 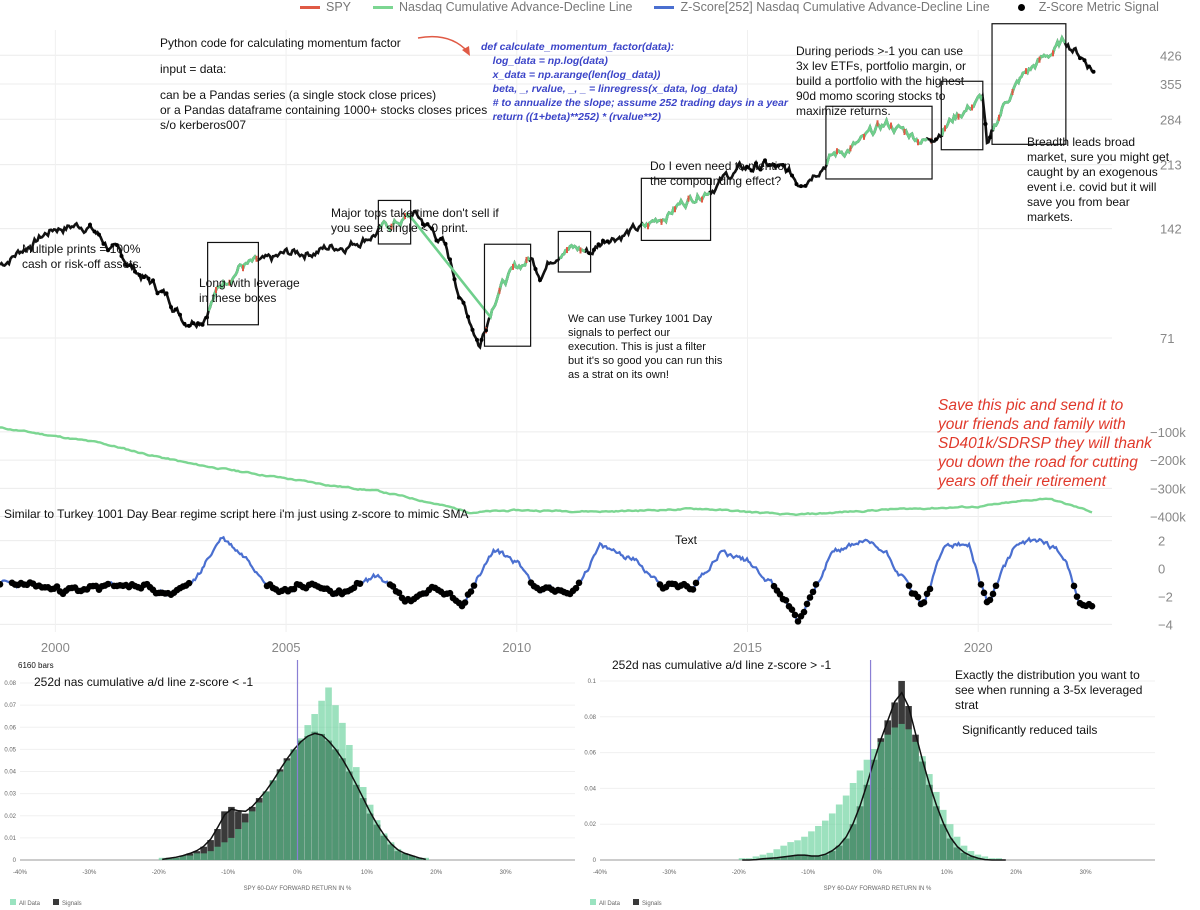 I want to click on legend-label-ad-line: Nasdaq Cumulative Advance-Decline Line, so click(x=516, y=7).